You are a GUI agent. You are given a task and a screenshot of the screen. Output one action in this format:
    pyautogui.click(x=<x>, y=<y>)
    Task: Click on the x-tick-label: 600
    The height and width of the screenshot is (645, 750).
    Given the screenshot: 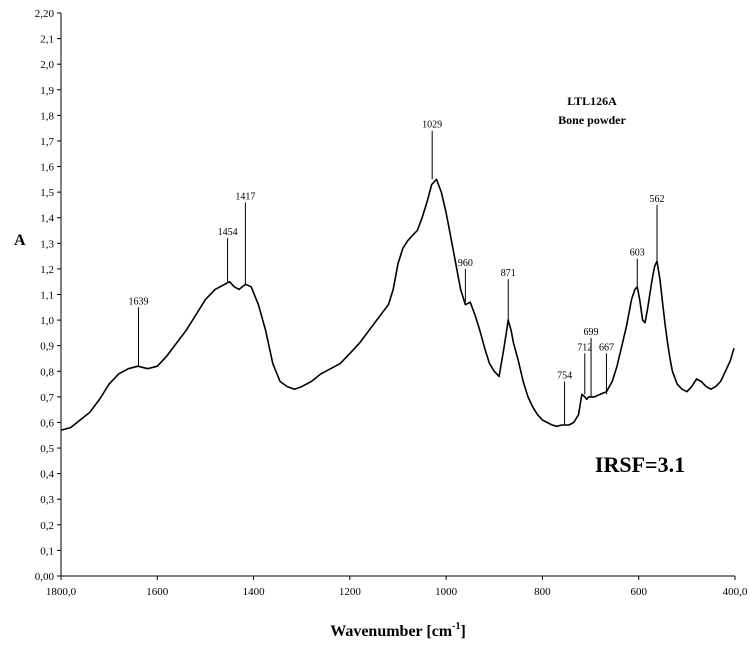 What is the action you would take?
    pyautogui.click(x=638, y=592)
    